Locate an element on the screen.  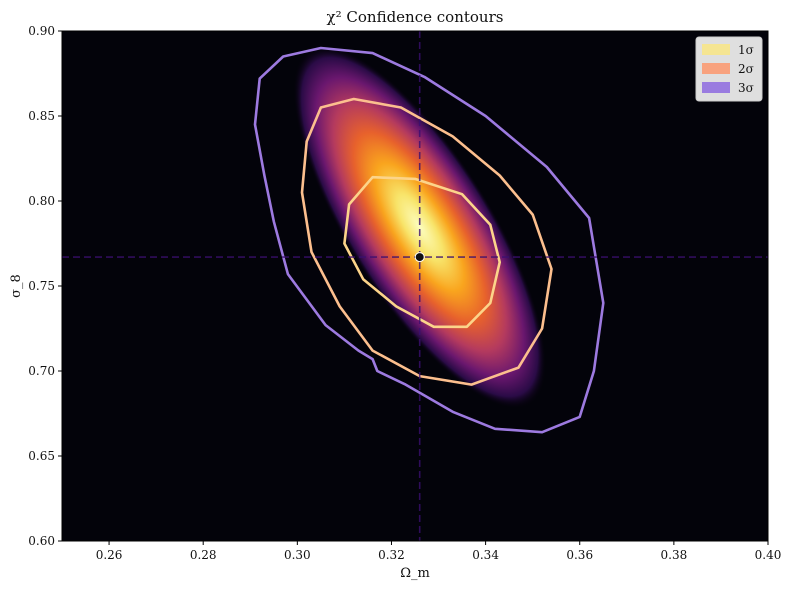
y-tick-label: 0.80 is located at coordinates (41, 201).